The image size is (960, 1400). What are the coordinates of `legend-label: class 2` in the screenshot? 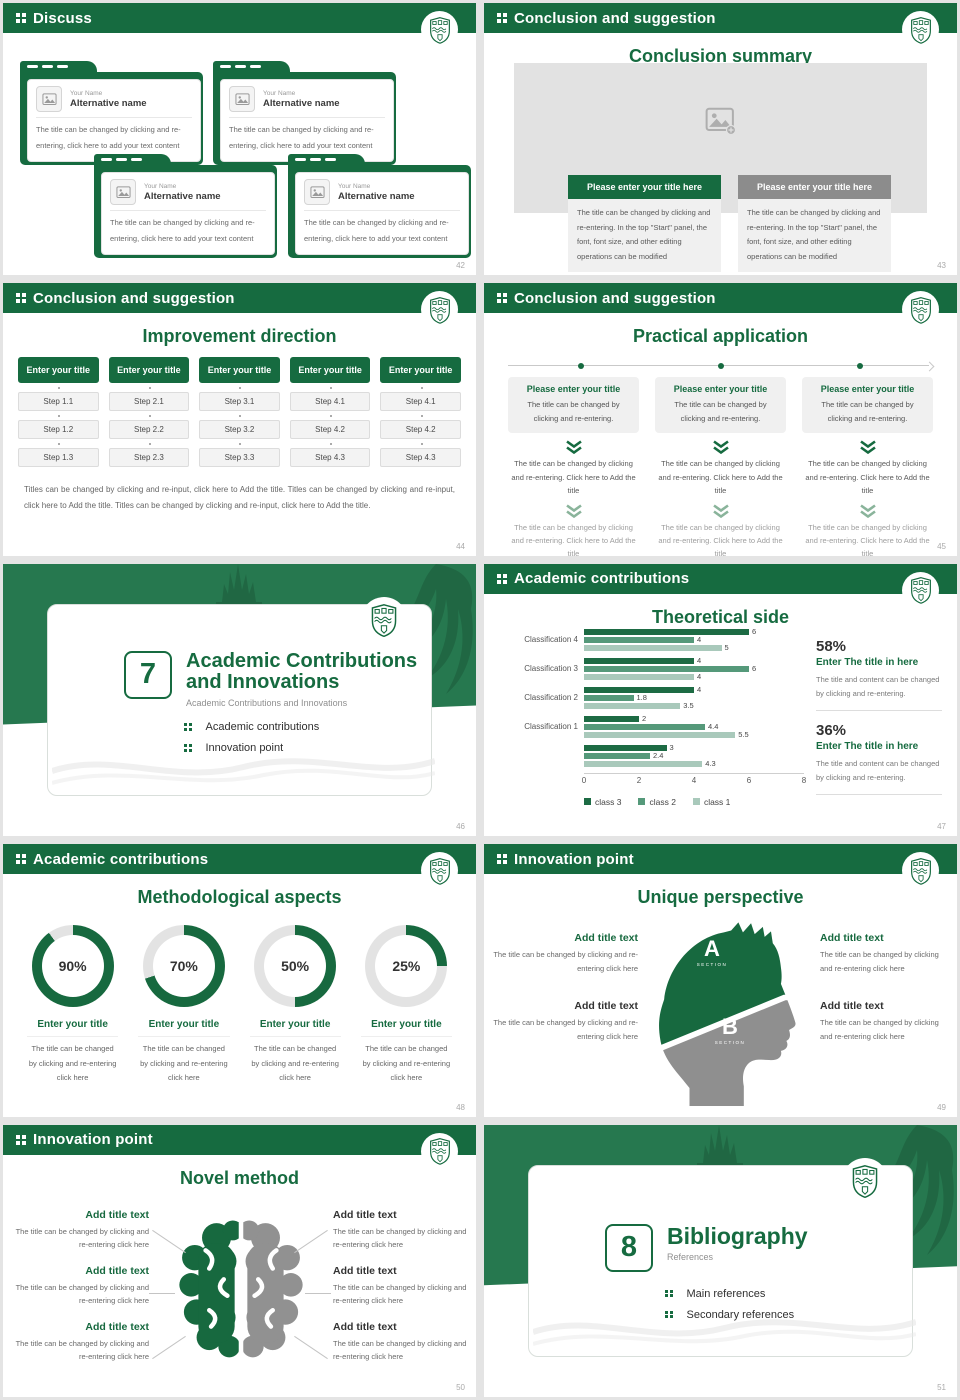 It's located at (662, 801).